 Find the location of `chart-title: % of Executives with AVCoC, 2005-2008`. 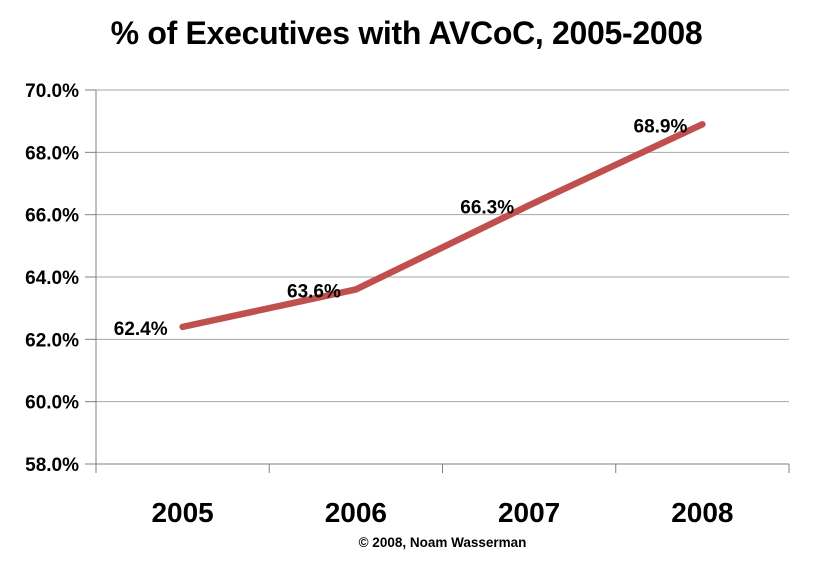

chart-title: % of Executives with AVCoC, 2005-2008 is located at coordinates (406, 33).